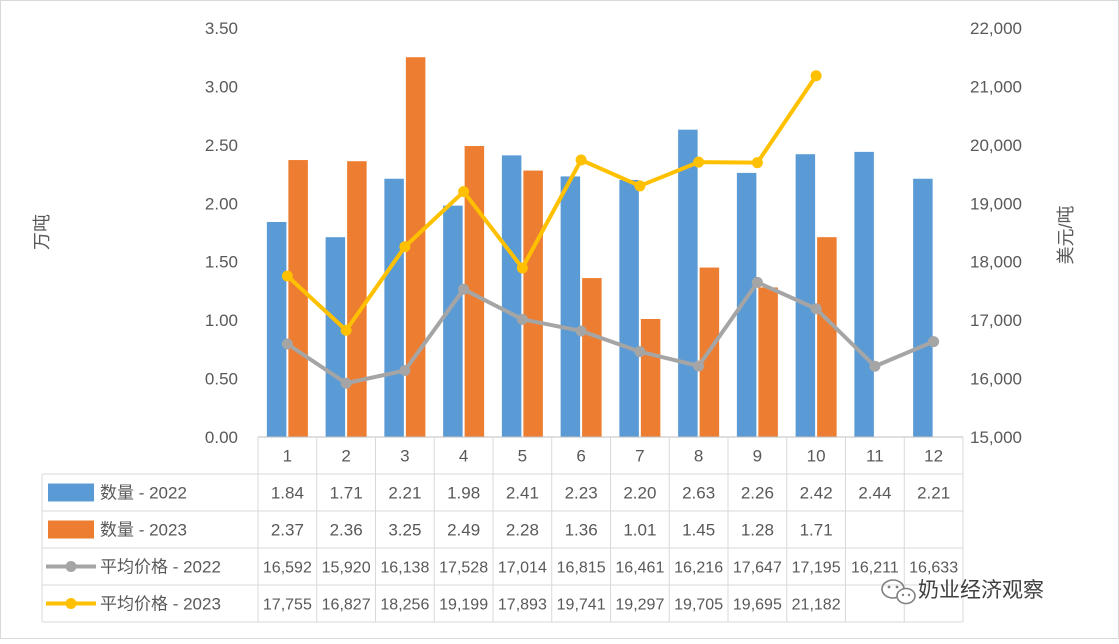 The image size is (1119, 644). I want to click on right-tick-label: 21,000, so click(996, 86).